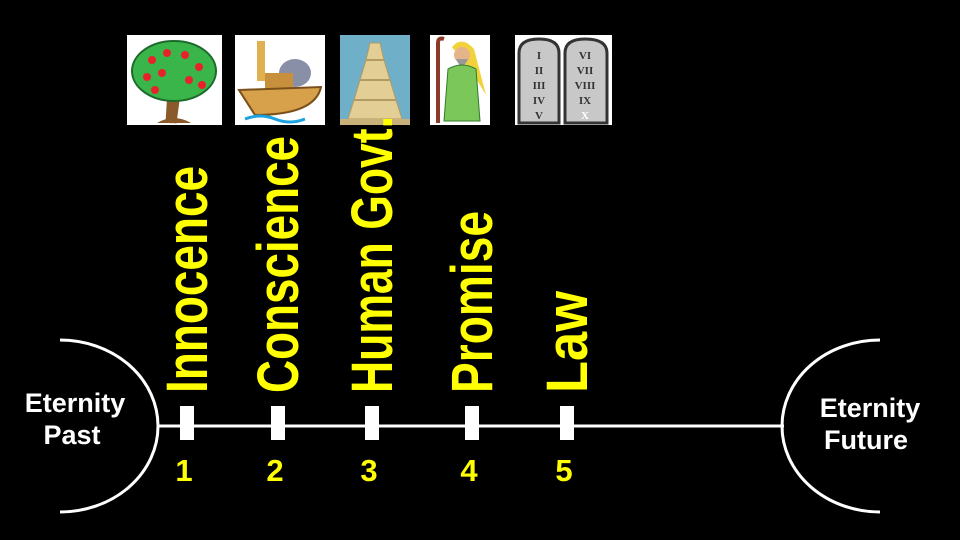 The height and width of the screenshot is (540, 960). What do you see at coordinates (187, 279) in the screenshot?
I see `dispensation-label: Innocence` at bounding box center [187, 279].